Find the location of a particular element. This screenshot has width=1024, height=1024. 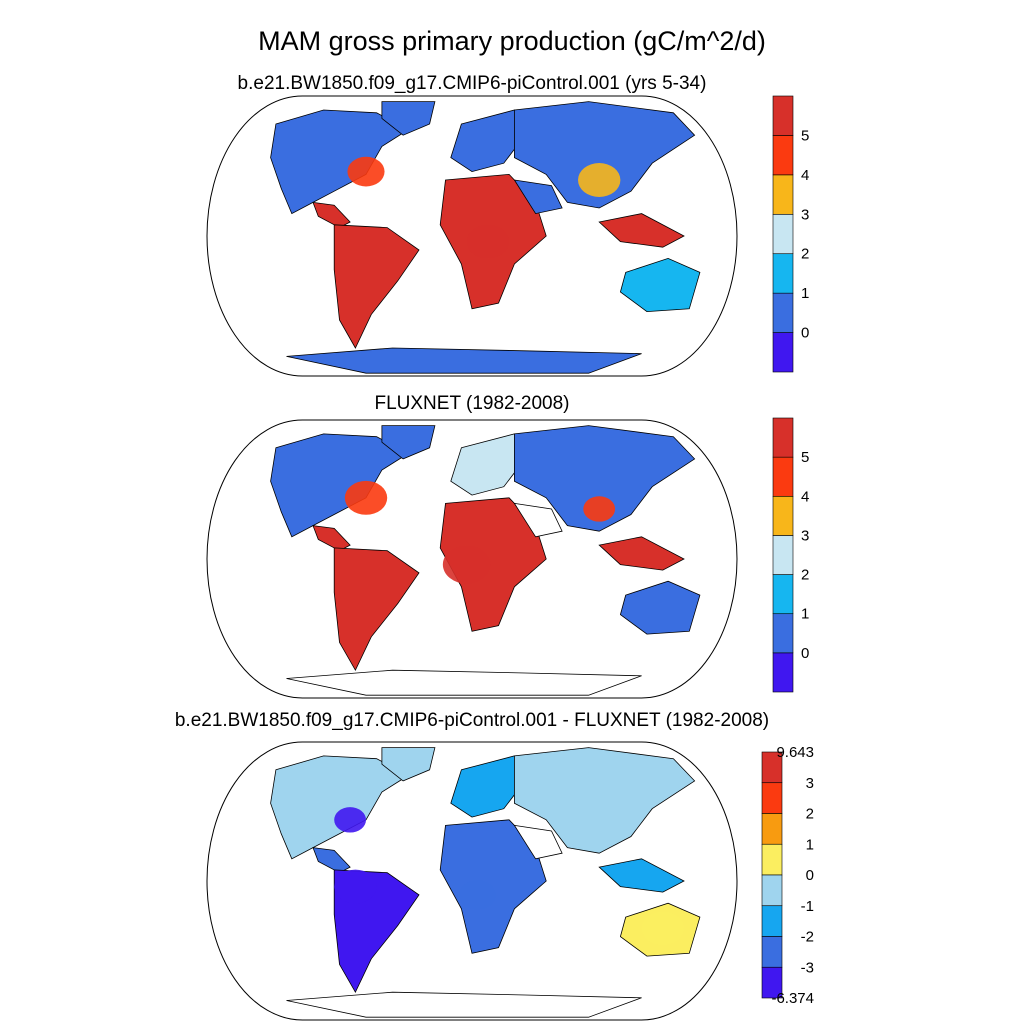

colorbar-tick-label: -2 is located at coordinates (807, 937).